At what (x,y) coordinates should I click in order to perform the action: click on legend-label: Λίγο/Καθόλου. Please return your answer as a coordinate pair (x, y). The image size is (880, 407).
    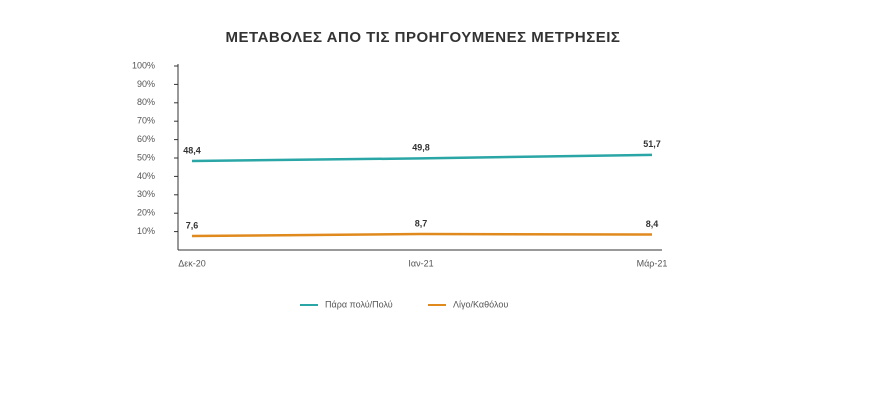
    Looking at the image, I should click on (480, 304).